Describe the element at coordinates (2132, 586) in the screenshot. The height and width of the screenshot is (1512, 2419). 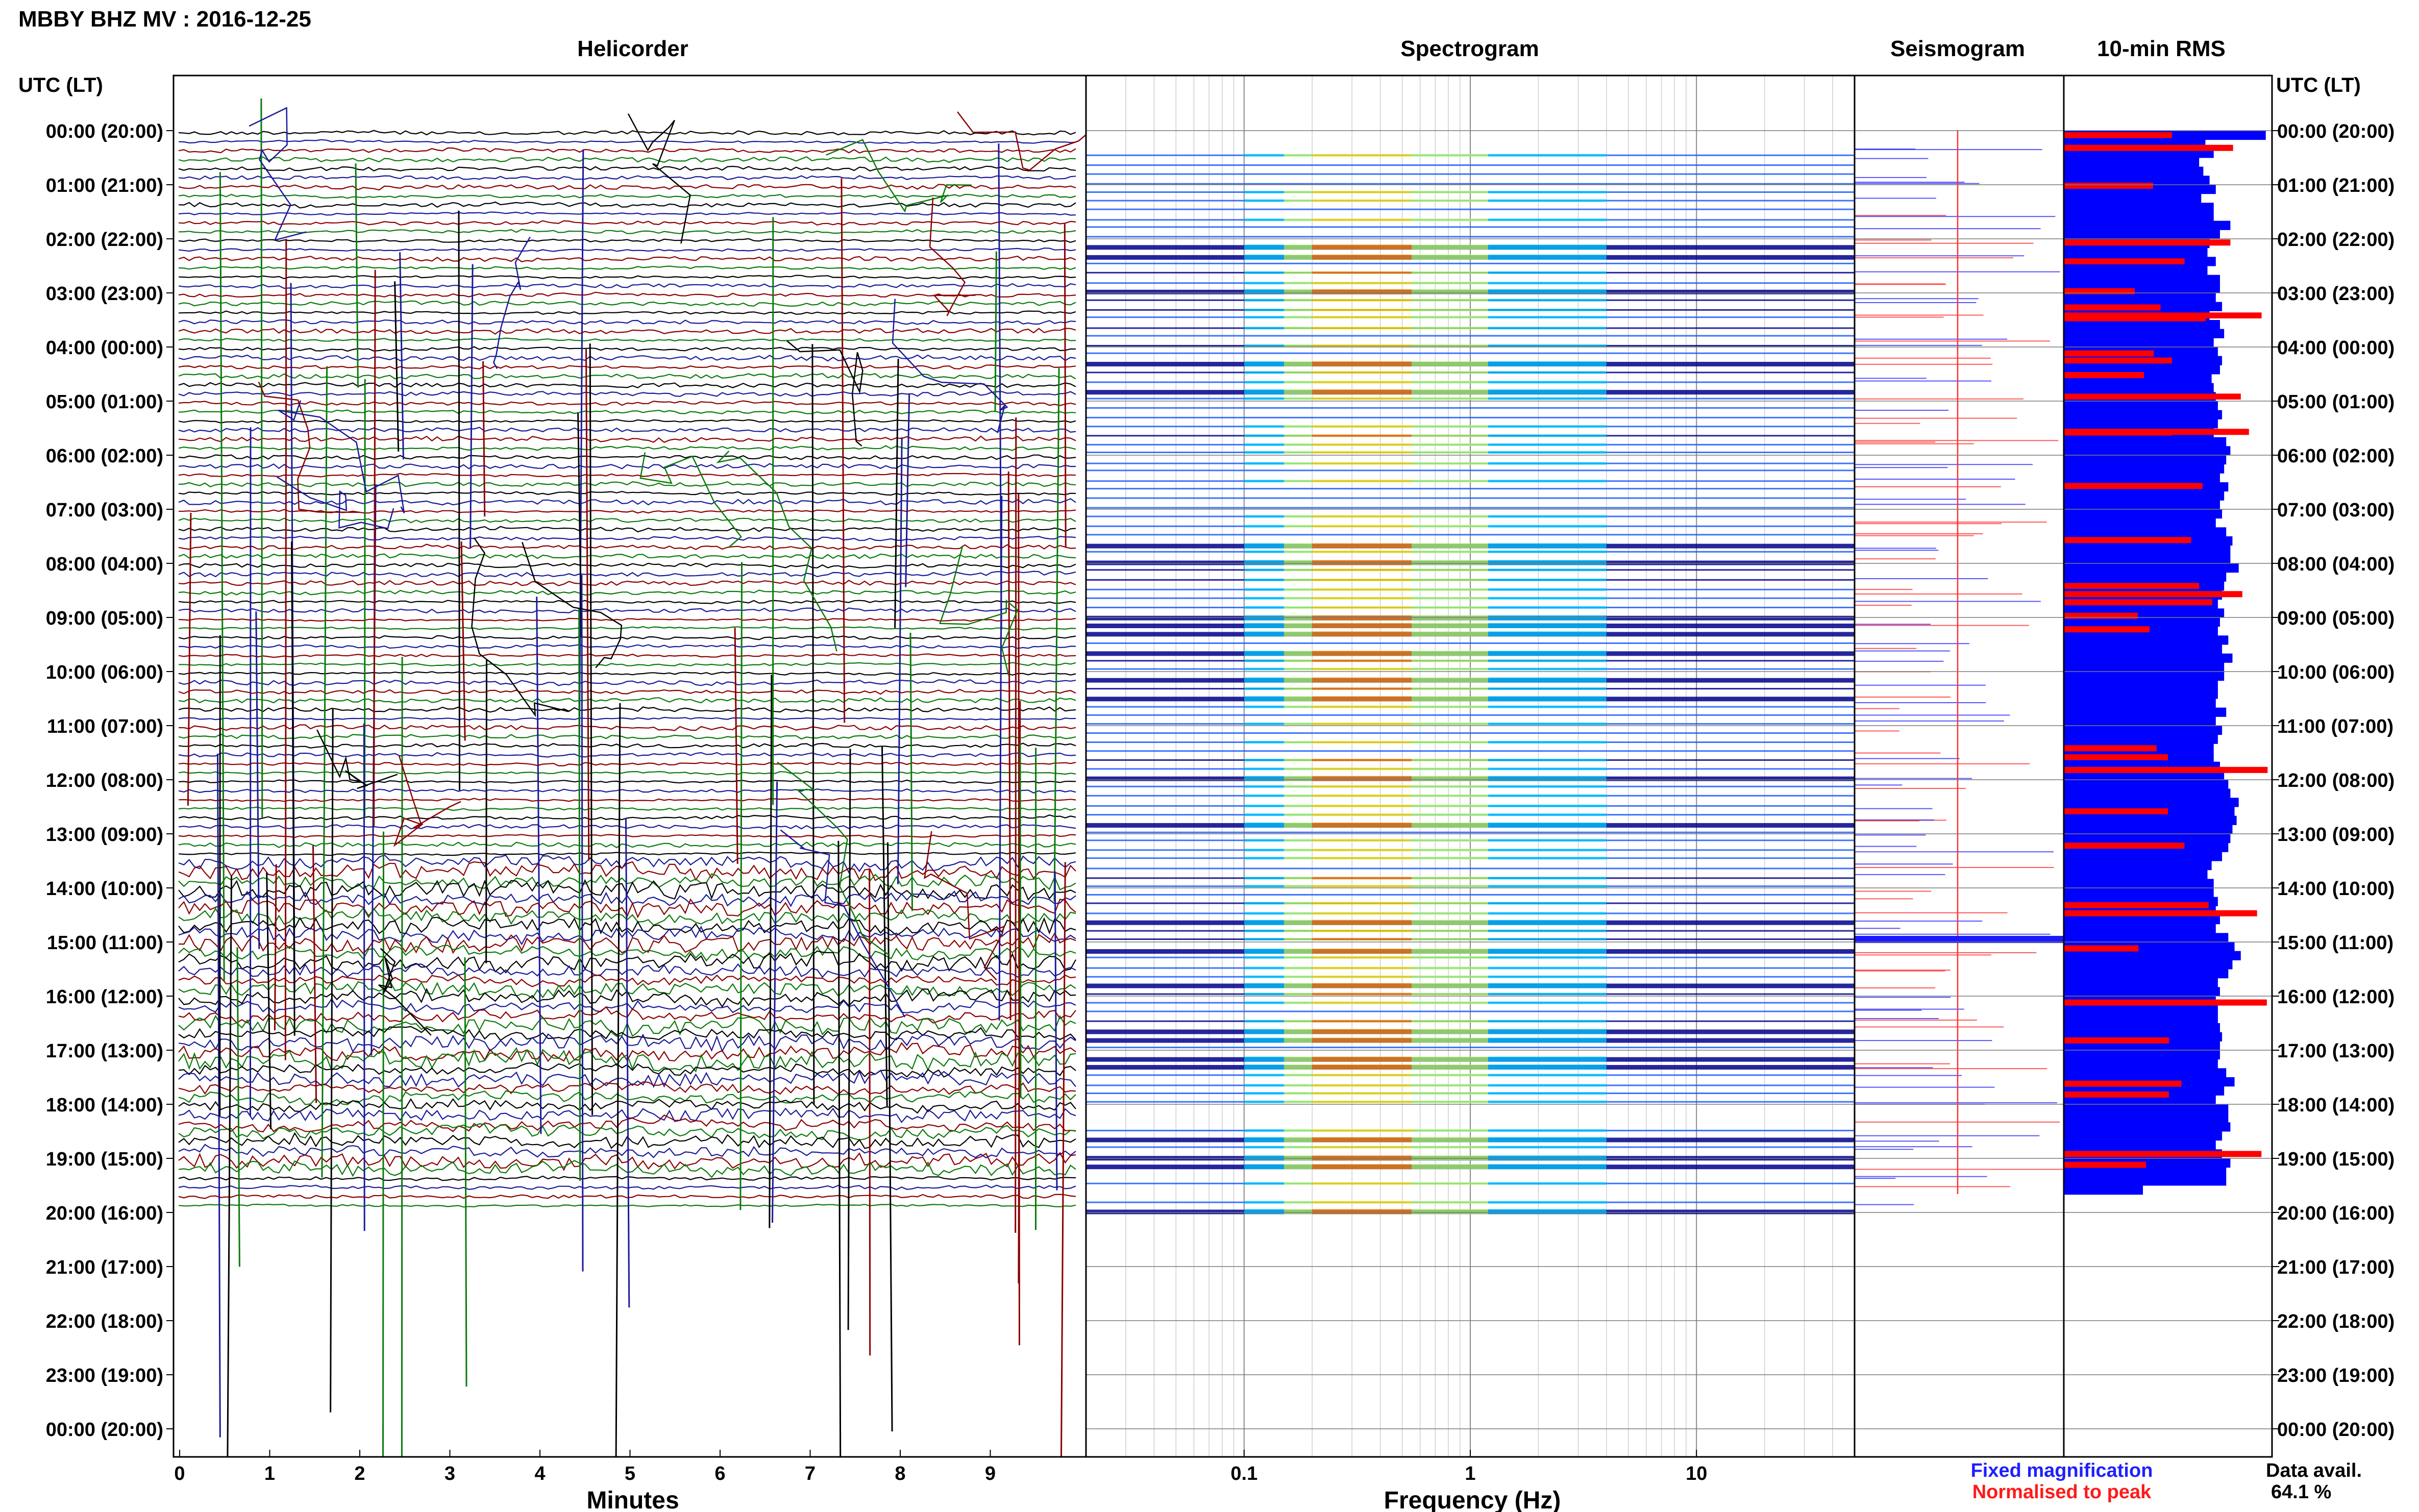
I see `rms-bar-normalised` at that location.